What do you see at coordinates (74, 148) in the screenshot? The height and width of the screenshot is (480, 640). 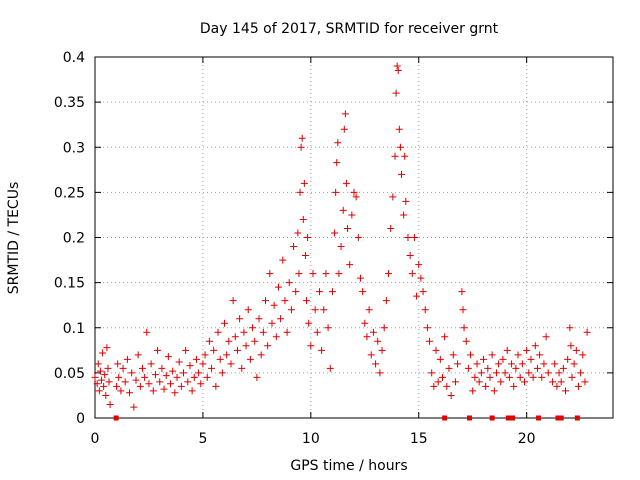 I see `y-tick-label: 0.3` at bounding box center [74, 148].